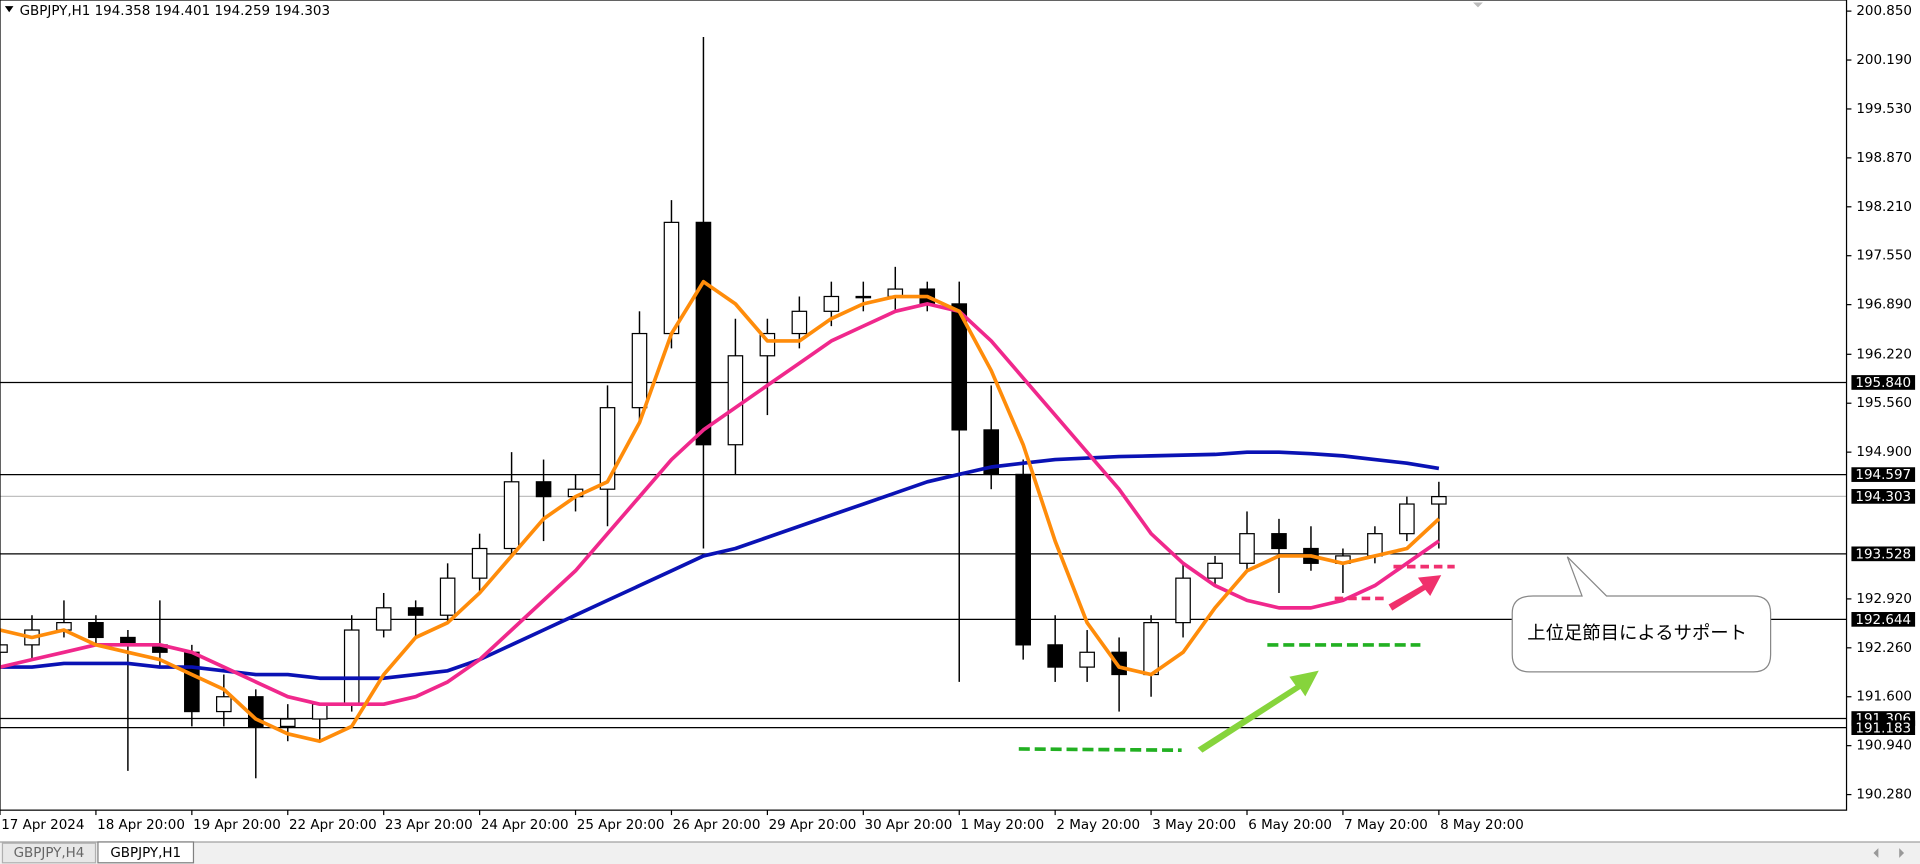  Describe the element at coordinates (1637, 633) in the screenshot. I see `callout-text: 上位足節目によるサポート` at that location.